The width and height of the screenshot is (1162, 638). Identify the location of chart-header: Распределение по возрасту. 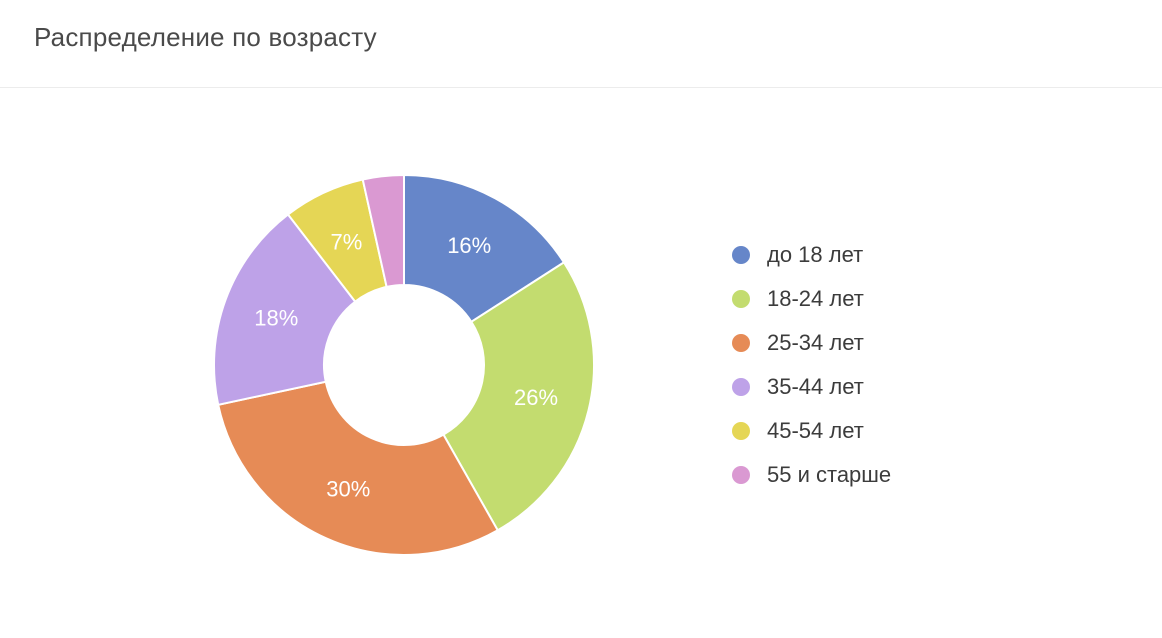
(581, 44).